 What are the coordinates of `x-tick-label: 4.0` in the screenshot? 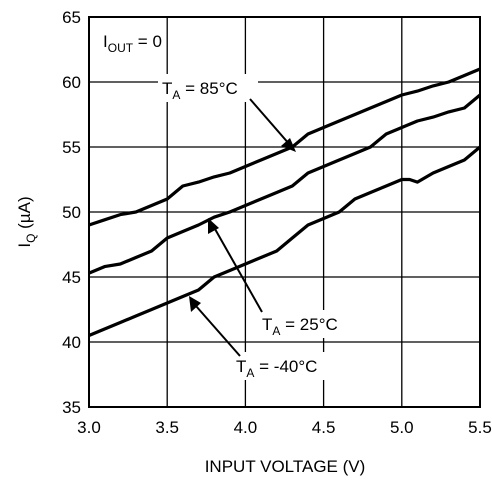 It's located at (246, 427).